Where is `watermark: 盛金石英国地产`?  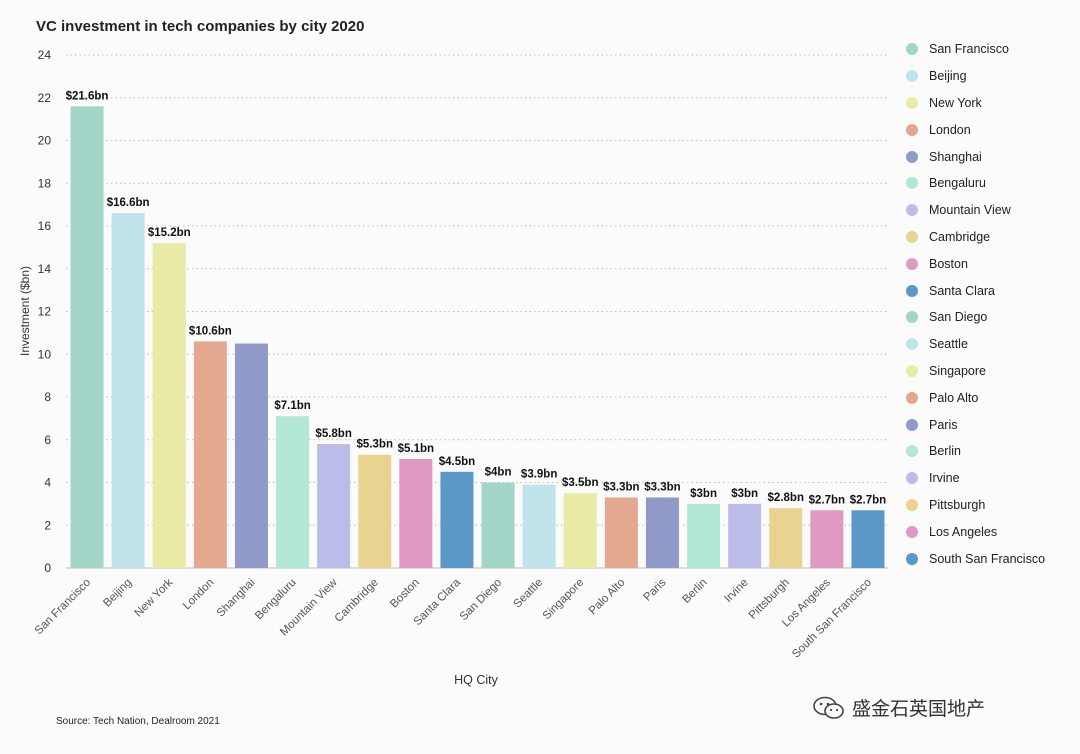
watermark: 盛金石英国地产 is located at coordinates (898, 707).